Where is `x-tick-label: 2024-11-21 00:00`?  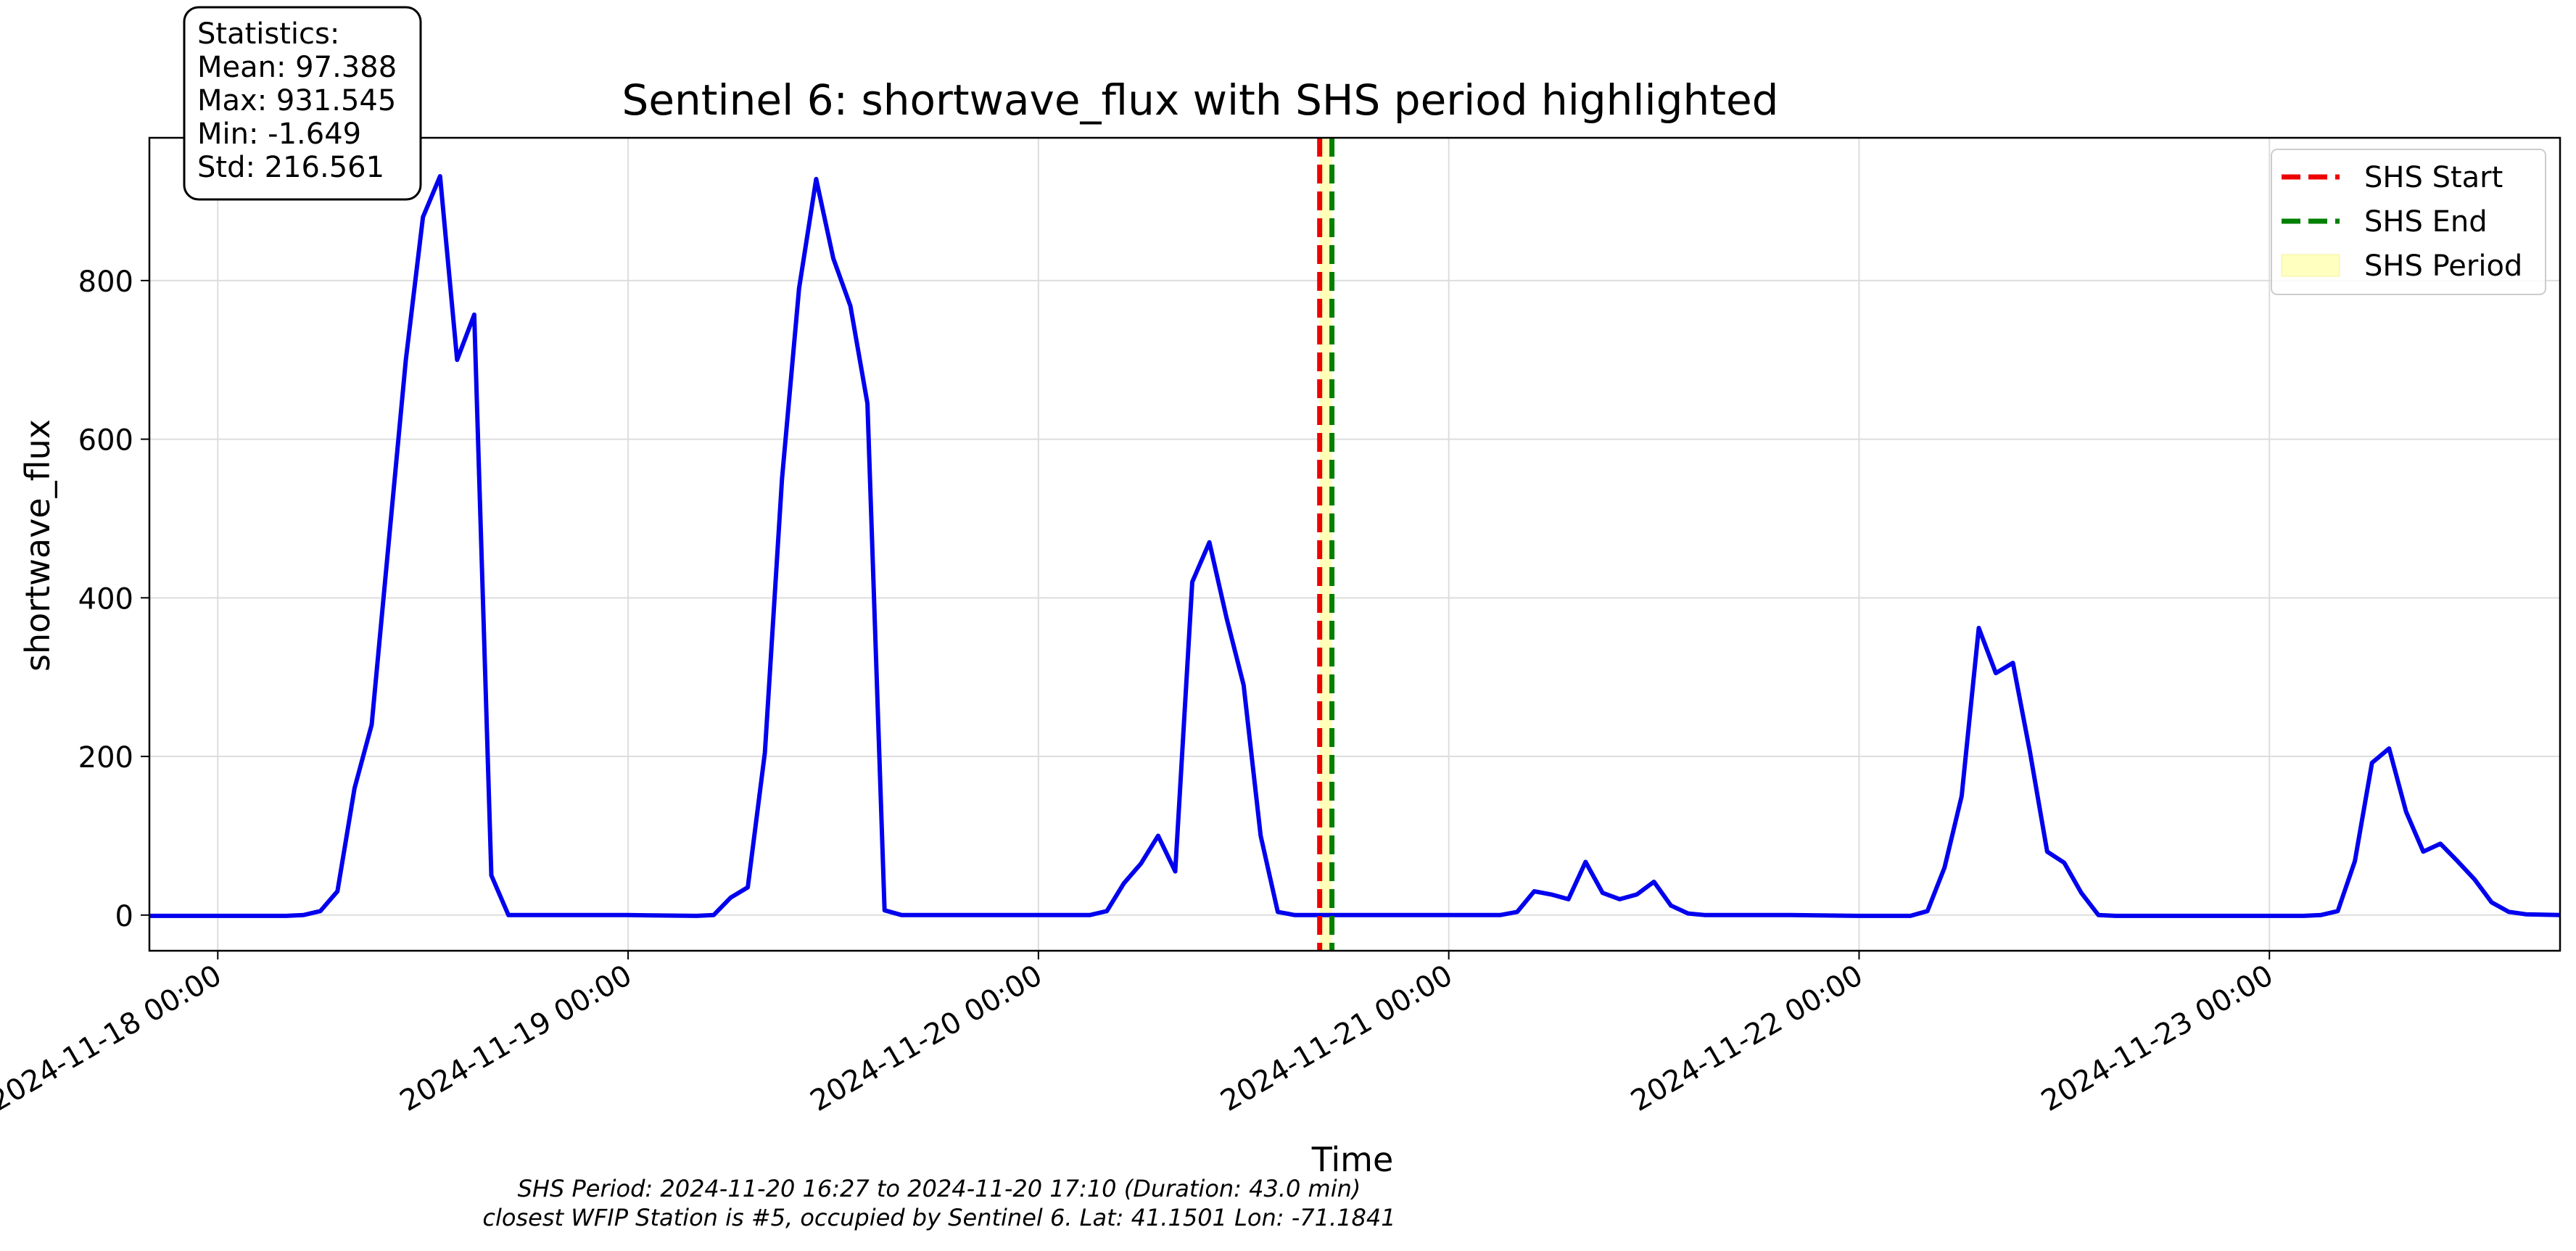 x-tick-label: 2024-11-21 00:00 is located at coordinates (1336, 1038).